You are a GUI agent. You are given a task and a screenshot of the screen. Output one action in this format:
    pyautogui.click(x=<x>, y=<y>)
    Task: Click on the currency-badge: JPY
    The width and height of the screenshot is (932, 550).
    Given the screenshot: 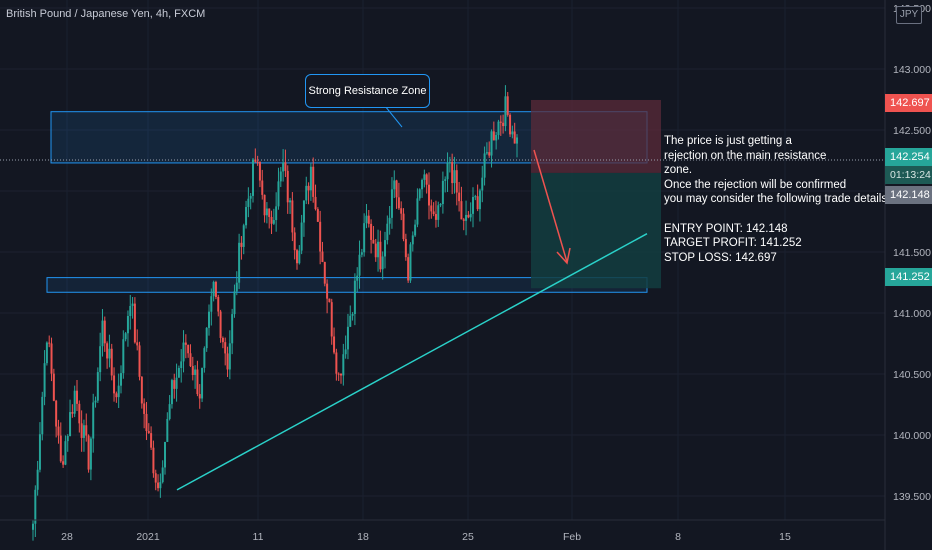 What is the action you would take?
    pyautogui.click(x=909, y=15)
    